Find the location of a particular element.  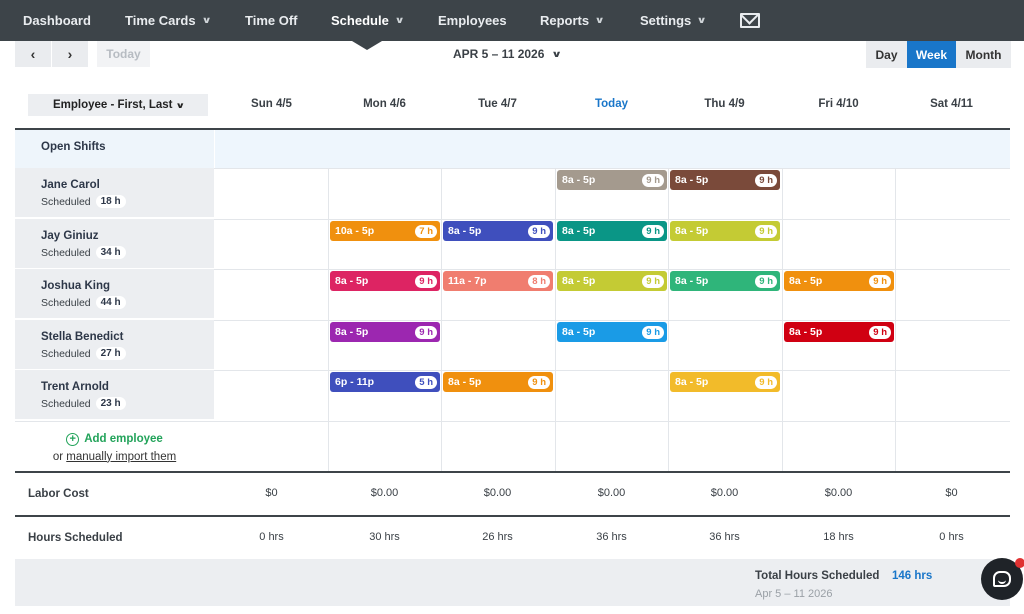

nav-employees: Employees is located at coordinates (472, 20).